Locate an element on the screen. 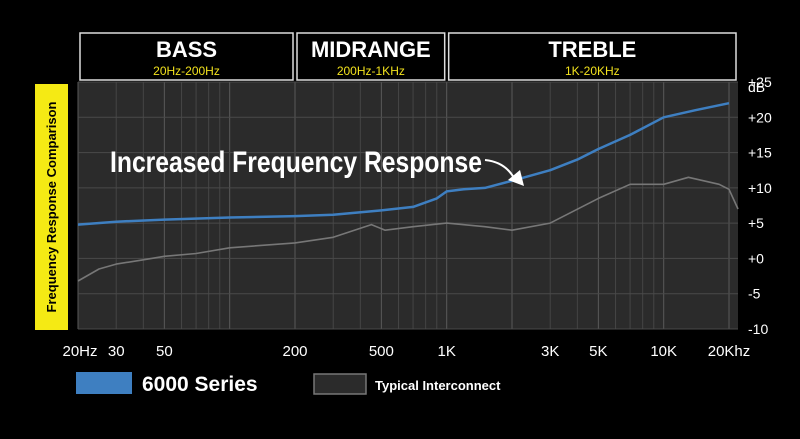 The width and height of the screenshot is (800, 439). x-tick-label-10k: 10K is located at coordinates (663, 351).